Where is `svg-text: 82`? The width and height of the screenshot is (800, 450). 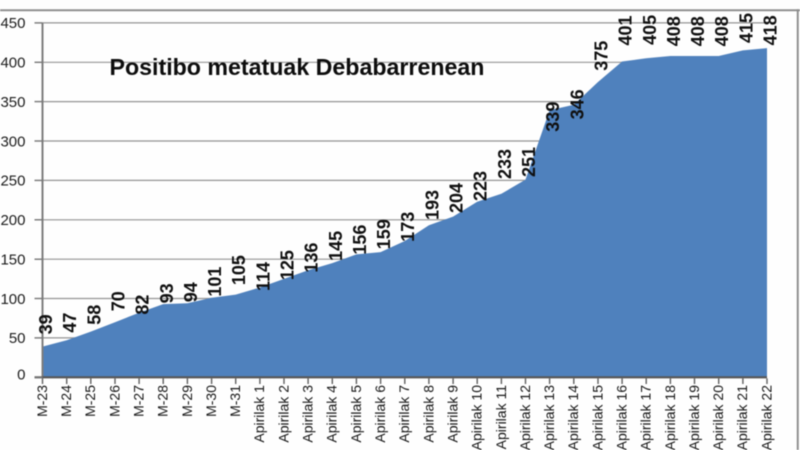 svg-text: 82 is located at coordinates (143, 305).